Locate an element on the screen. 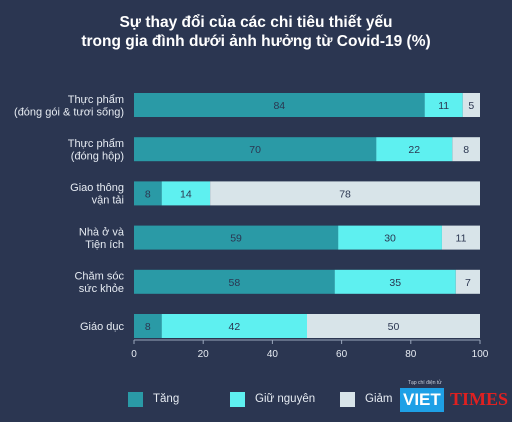 The height and width of the screenshot is (422, 512). category-label: Giáo dục is located at coordinates (102, 327).